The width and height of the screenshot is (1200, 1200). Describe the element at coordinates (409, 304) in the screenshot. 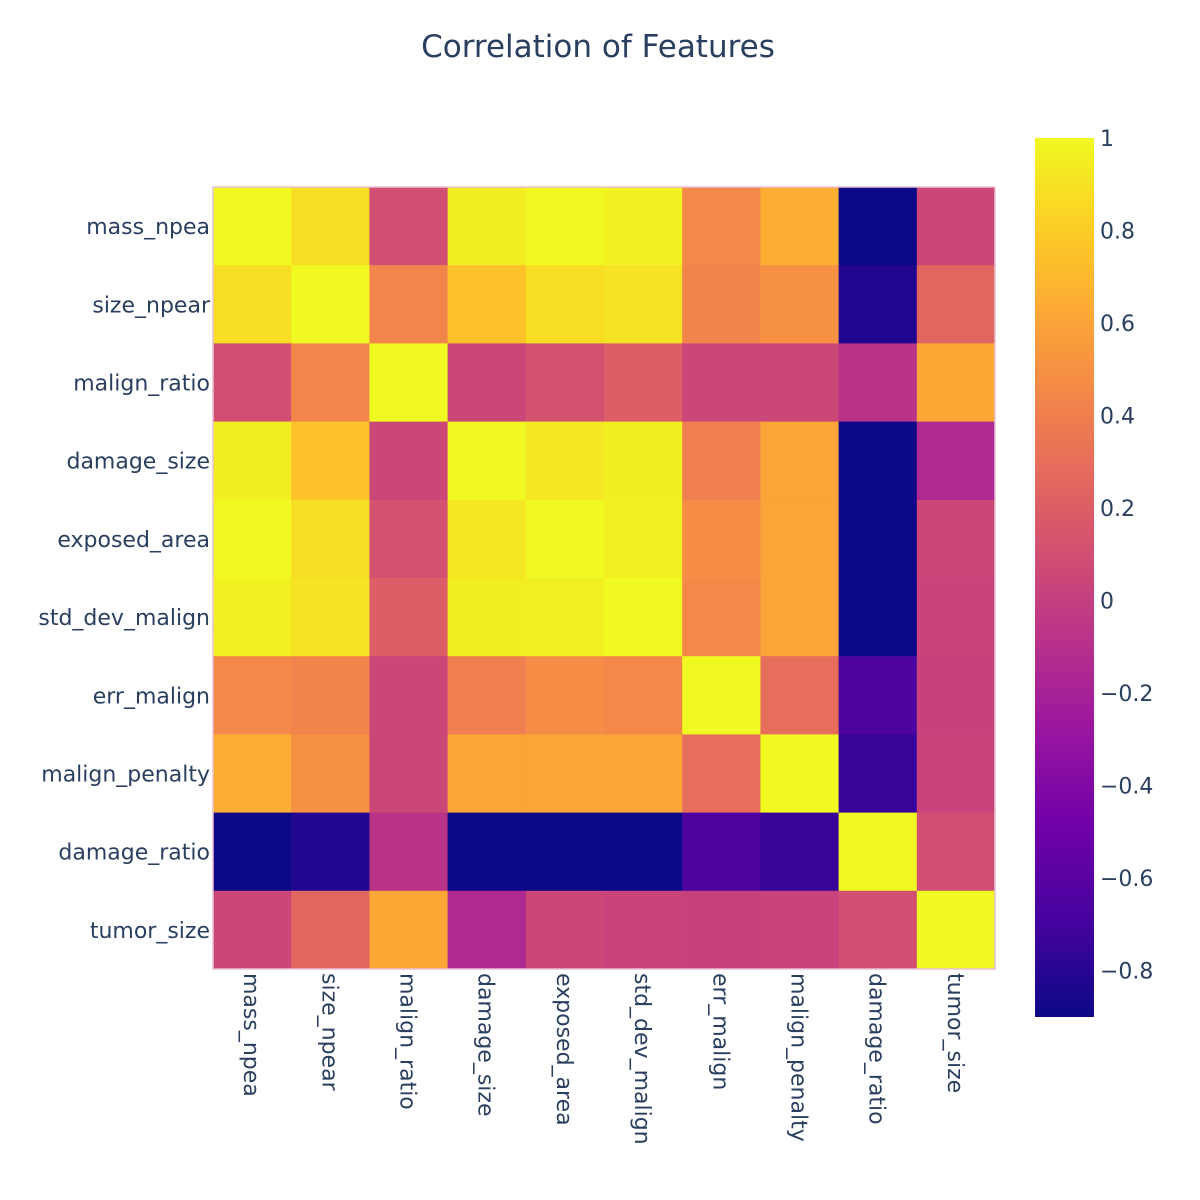

I see `heatmap-cell-size_npear-malign_ratio` at that location.